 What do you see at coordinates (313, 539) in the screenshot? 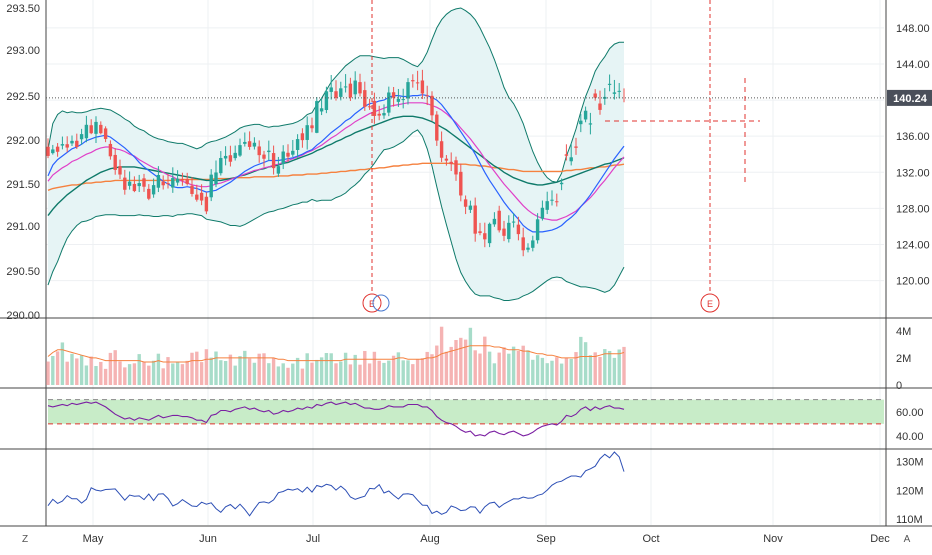
I see `time-axis-label: Jul` at bounding box center [313, 539].